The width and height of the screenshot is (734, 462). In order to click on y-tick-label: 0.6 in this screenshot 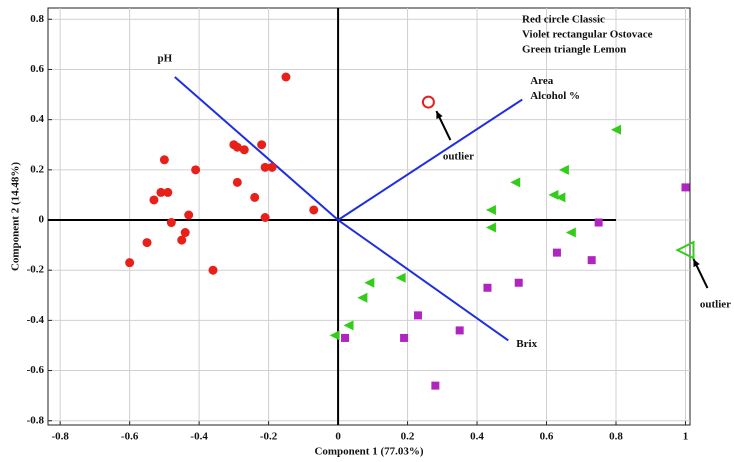, I will do `click(37, 69)`.